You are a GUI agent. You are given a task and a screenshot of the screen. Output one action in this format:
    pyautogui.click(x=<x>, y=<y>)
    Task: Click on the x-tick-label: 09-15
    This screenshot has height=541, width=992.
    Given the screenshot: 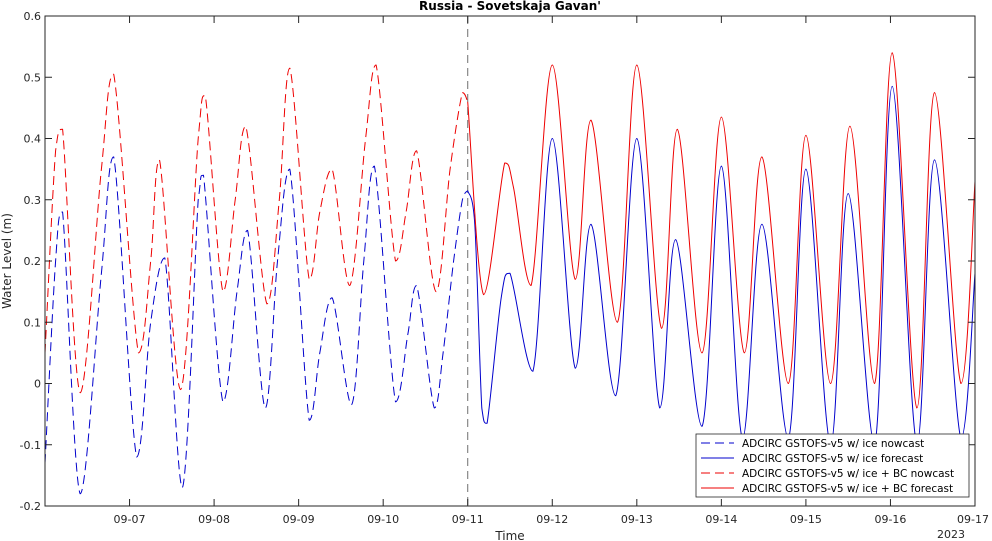 What is the action you would take?
    pyautogui.click(x=806, y=519)
    